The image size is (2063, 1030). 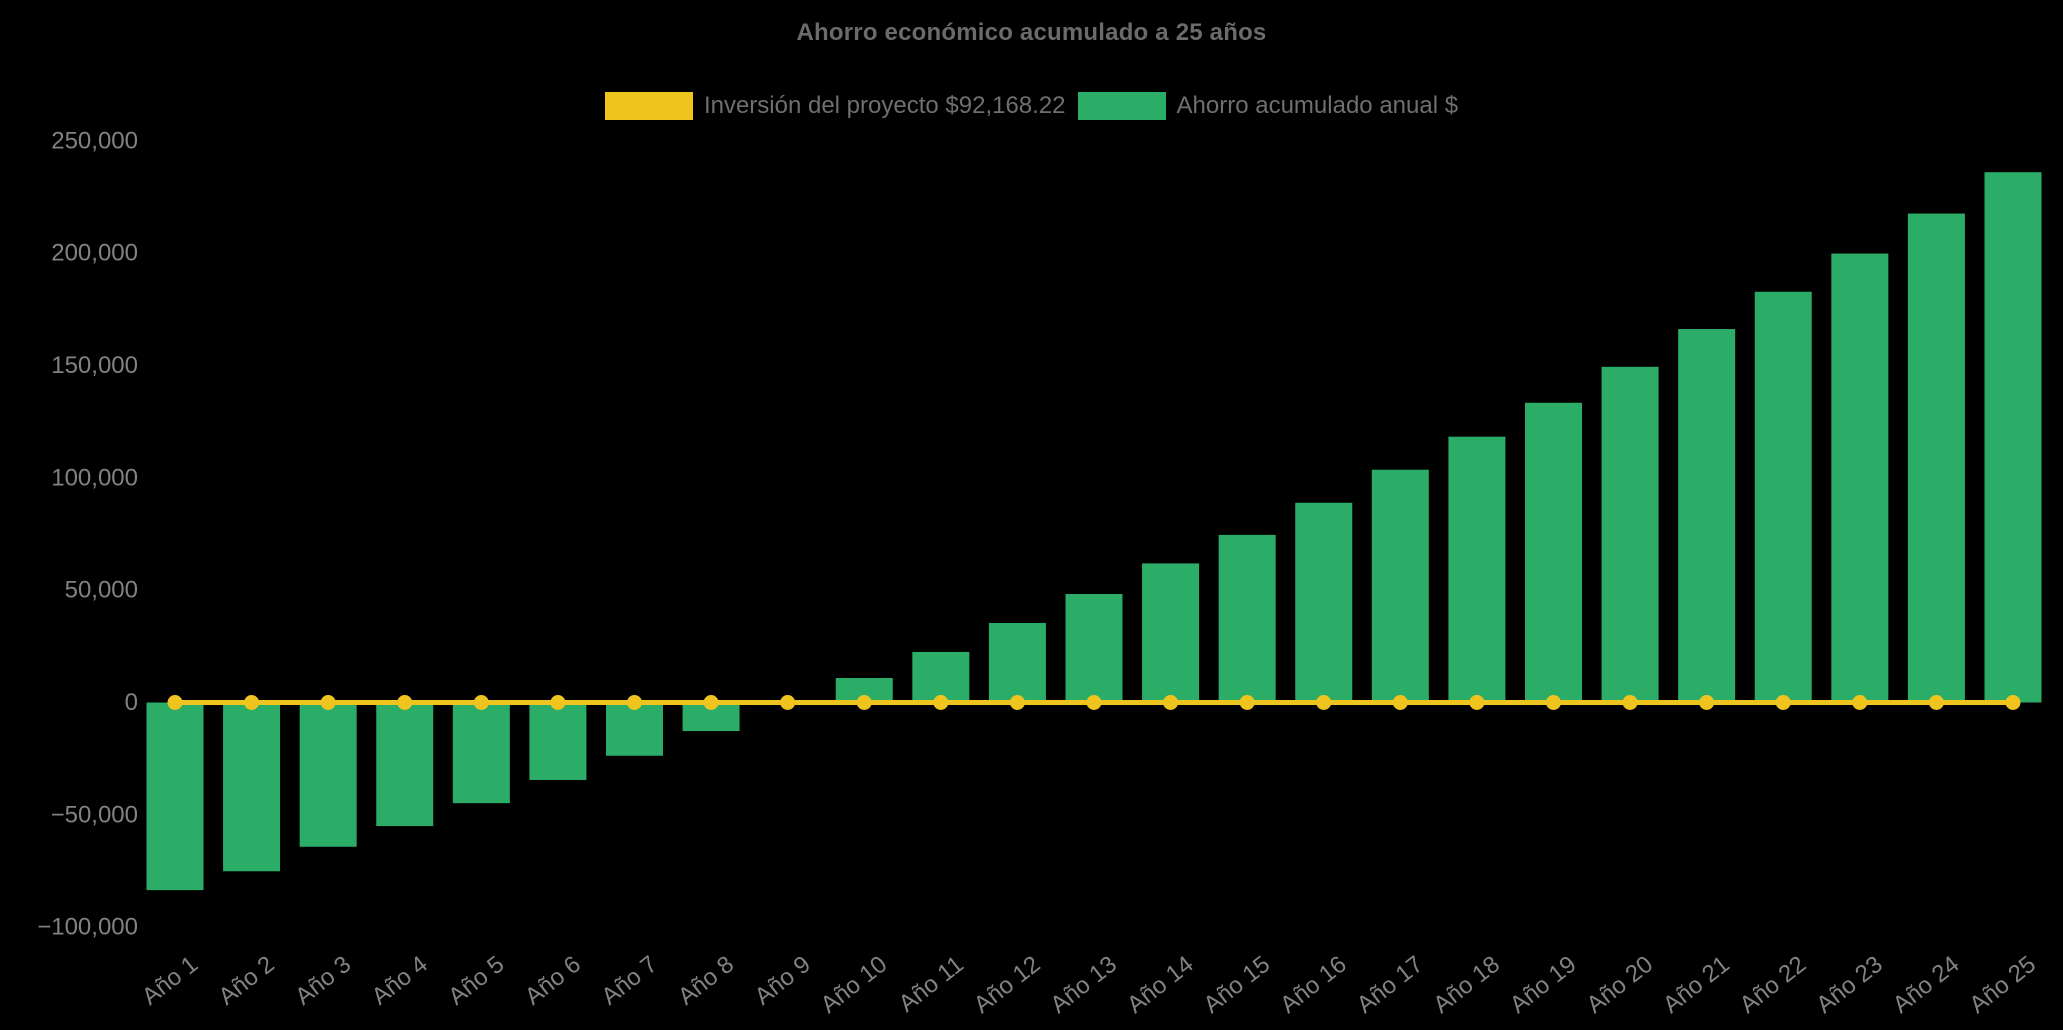 I want to click on y-tick-label: 100,000, so click(x=94, y=477).